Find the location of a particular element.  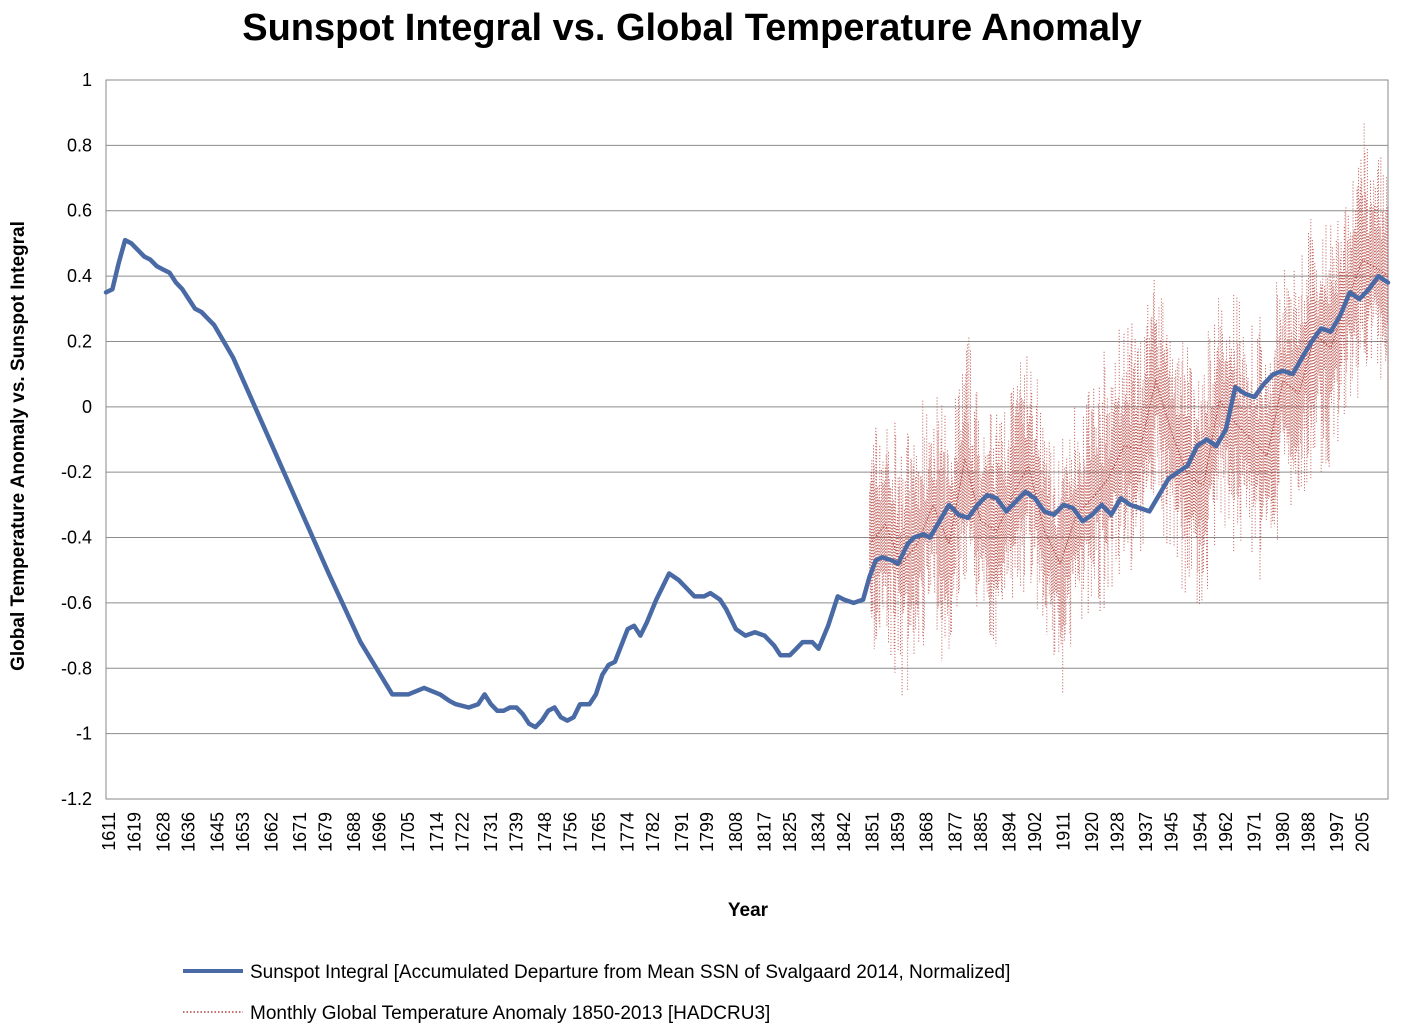

x-tick-label: 1885 is located at coordinates (981, 832).